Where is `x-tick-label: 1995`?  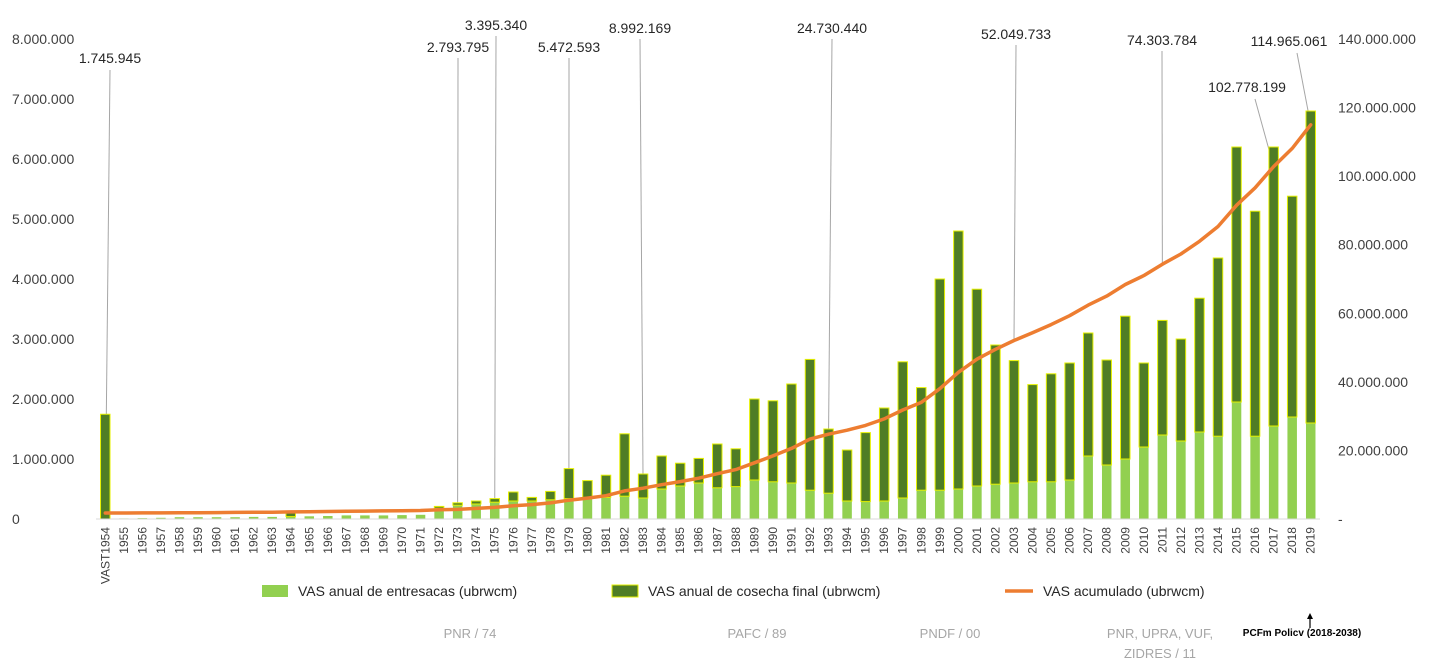
x-tick-label: 1995 is located at coordinates (866, 540).